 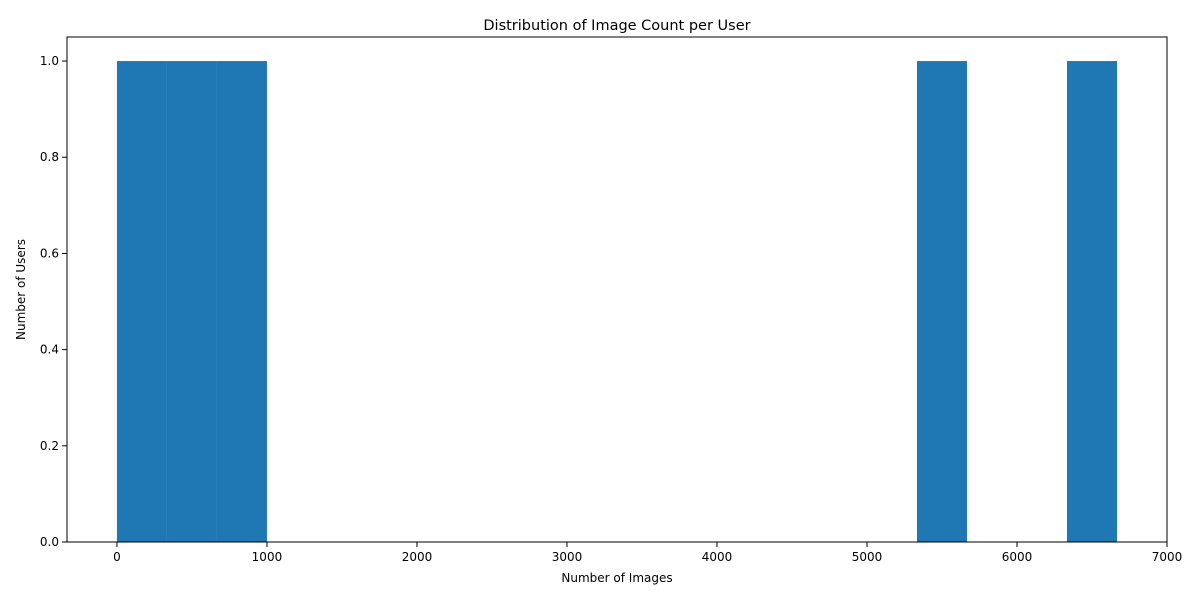 I want to click on y-tick-label: 0.8, so click(x=49, y=157).